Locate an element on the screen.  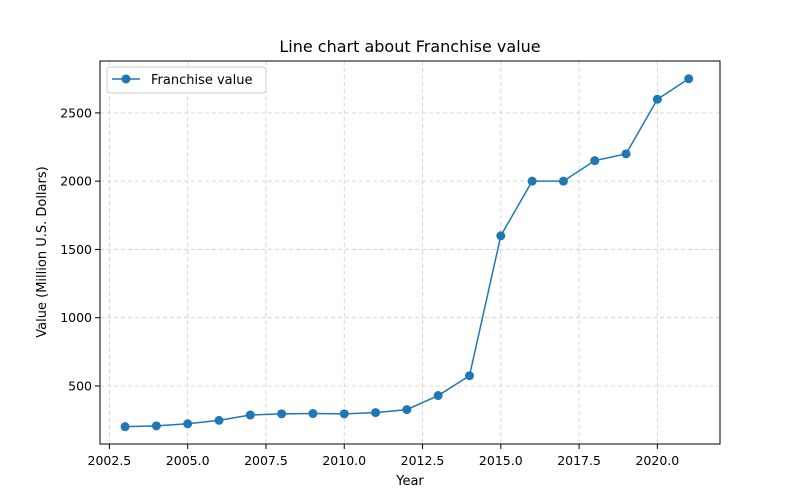
chart-title: Line chart about Franchise value is located at coordinates (409, 46).